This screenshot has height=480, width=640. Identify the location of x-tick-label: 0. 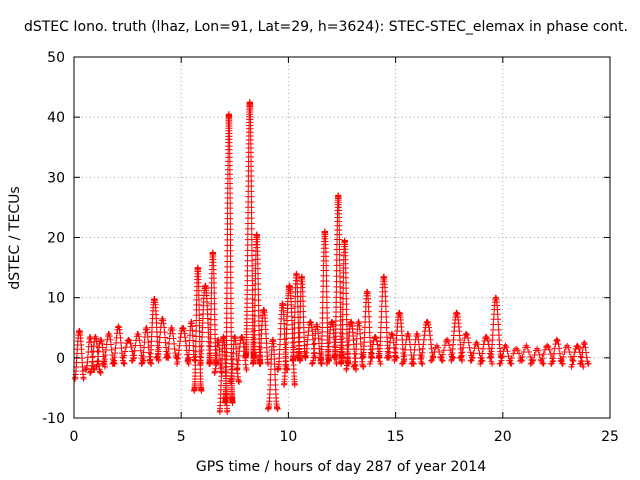
(74, 437).